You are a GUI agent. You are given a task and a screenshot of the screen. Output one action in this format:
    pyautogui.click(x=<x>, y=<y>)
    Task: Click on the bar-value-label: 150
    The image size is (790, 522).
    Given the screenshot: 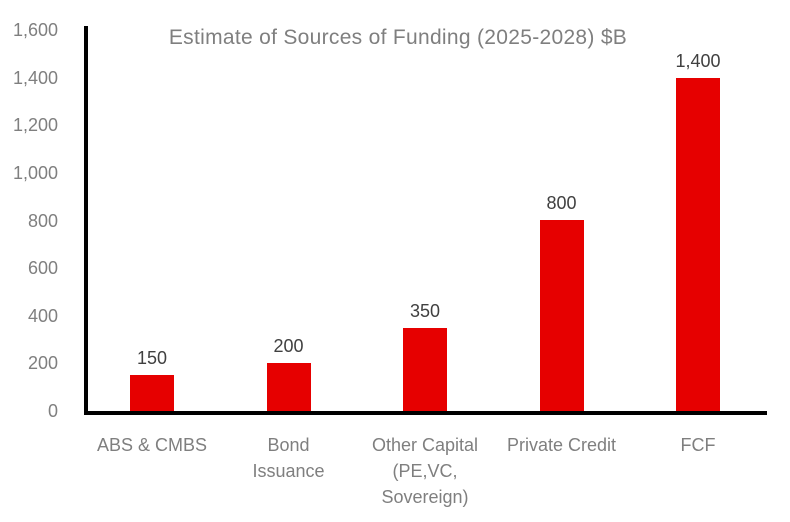 What is the action you would take?
    pyautogui.click(x=152, y=358)
    